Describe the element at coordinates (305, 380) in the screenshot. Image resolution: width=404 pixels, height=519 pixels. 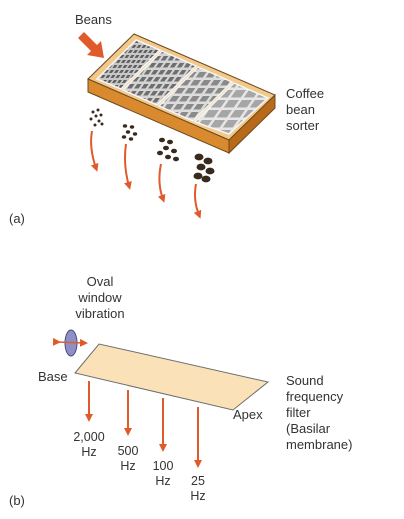
I see `filter-label-line-1: Sound` at that location.